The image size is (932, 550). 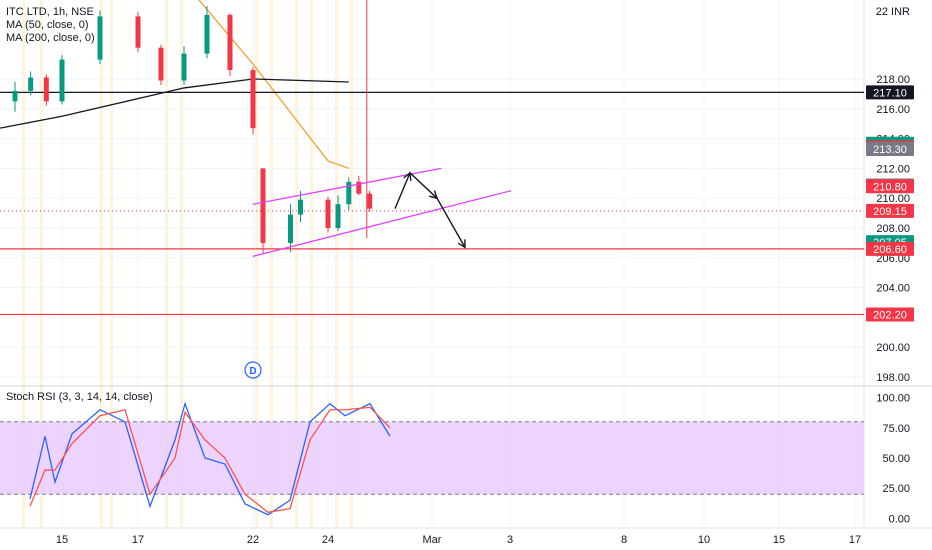 I want to click on ma200-line, so click(x=174, y=103).